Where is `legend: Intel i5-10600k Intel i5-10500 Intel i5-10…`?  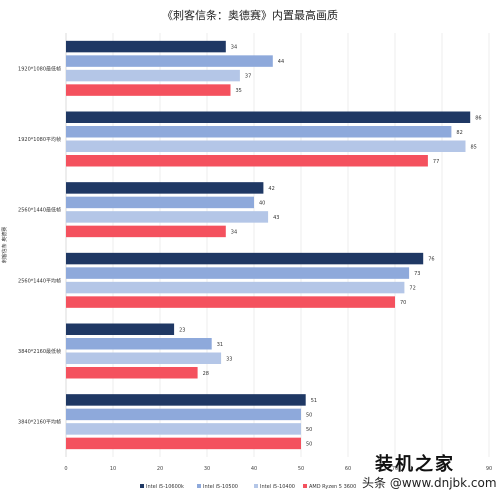 legend: Intel i5-10600k Intel i5-10500 Intel i5-10… is located at coordinates (248, 487).